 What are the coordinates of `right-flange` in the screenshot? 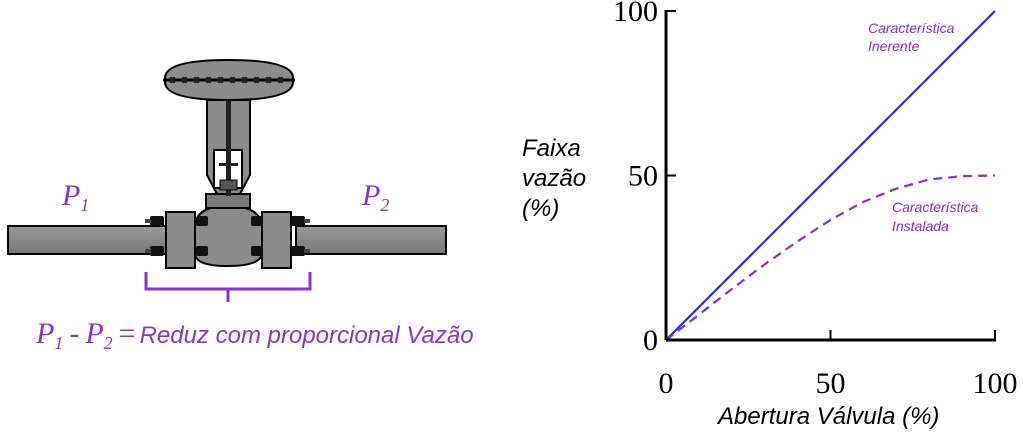 It's located at (276, 240).